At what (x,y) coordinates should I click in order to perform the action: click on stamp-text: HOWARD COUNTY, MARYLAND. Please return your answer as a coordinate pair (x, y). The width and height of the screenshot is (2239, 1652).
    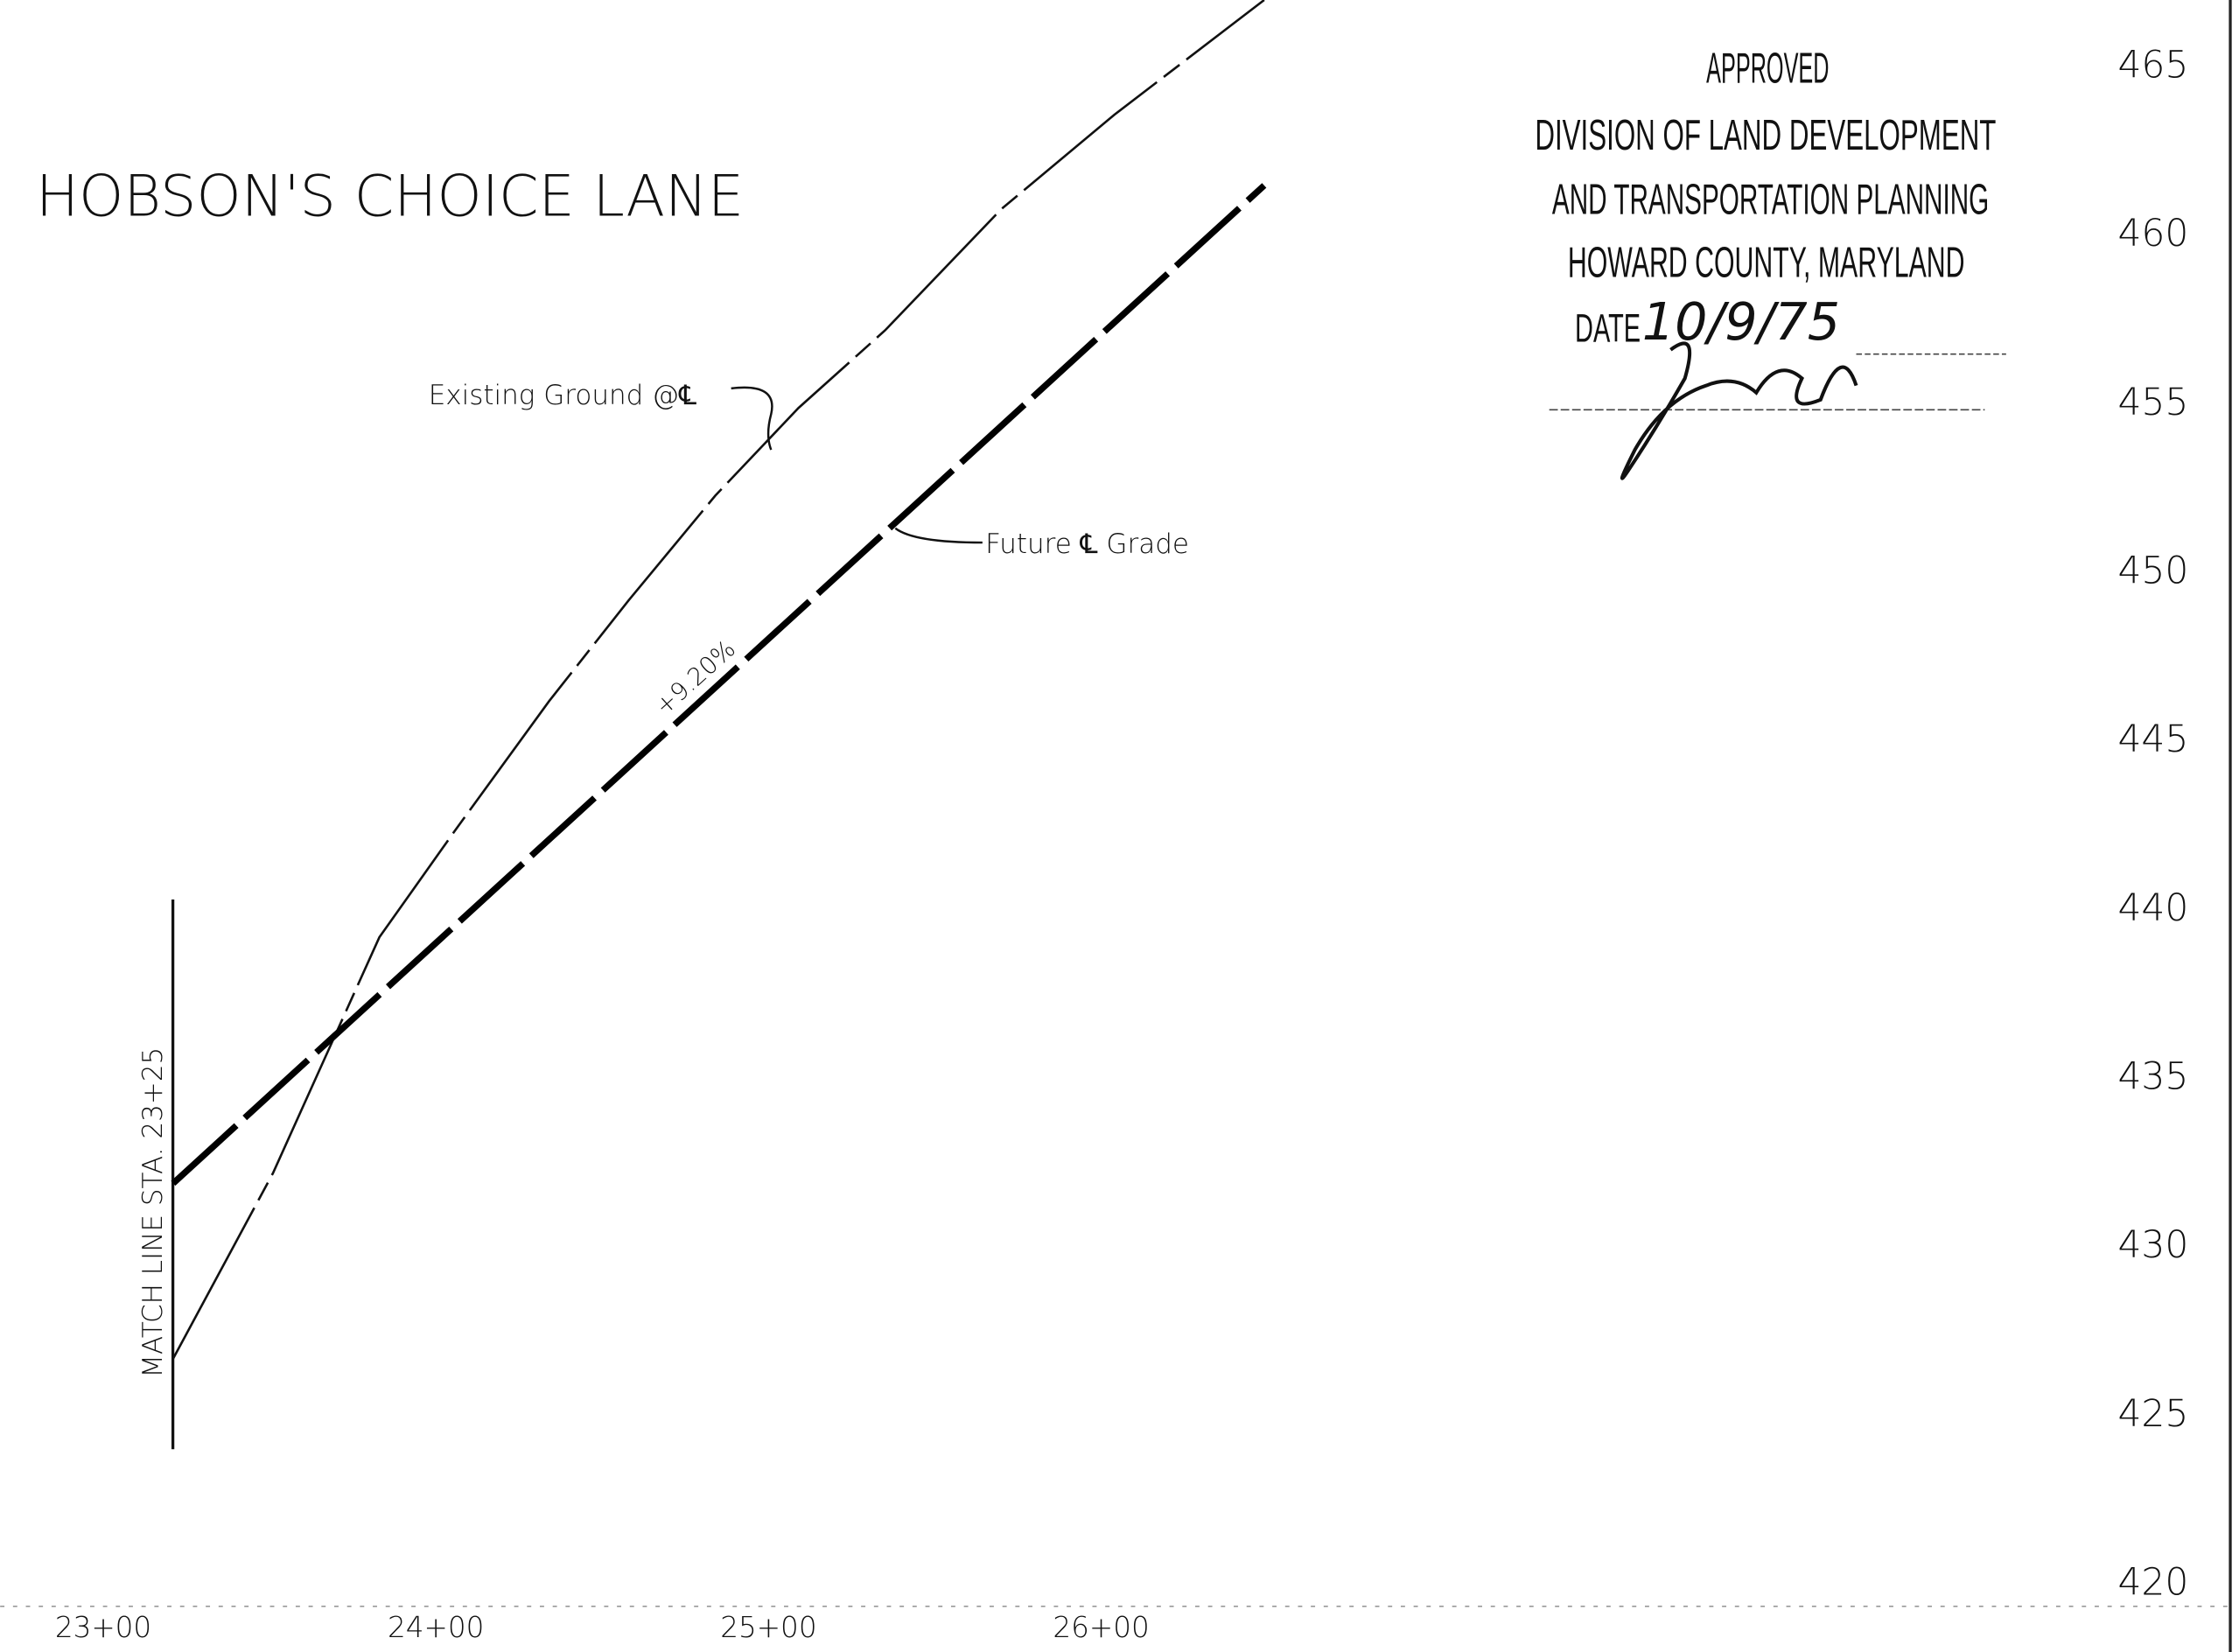
    Looking at the image, I should click on (1766, 262).